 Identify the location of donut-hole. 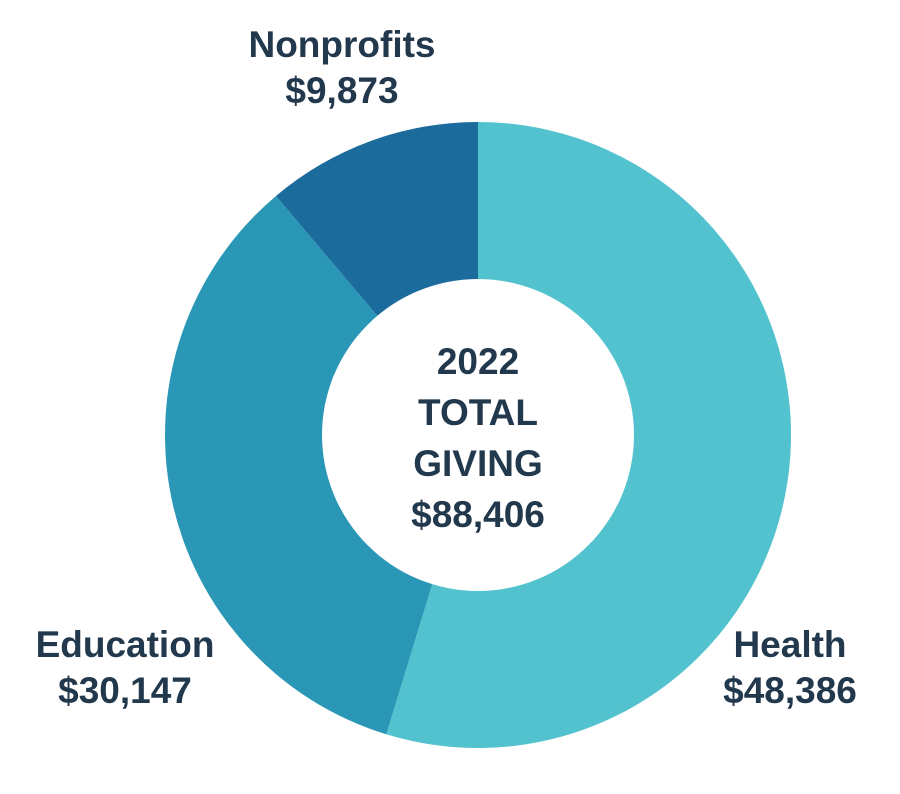
(478, 435).